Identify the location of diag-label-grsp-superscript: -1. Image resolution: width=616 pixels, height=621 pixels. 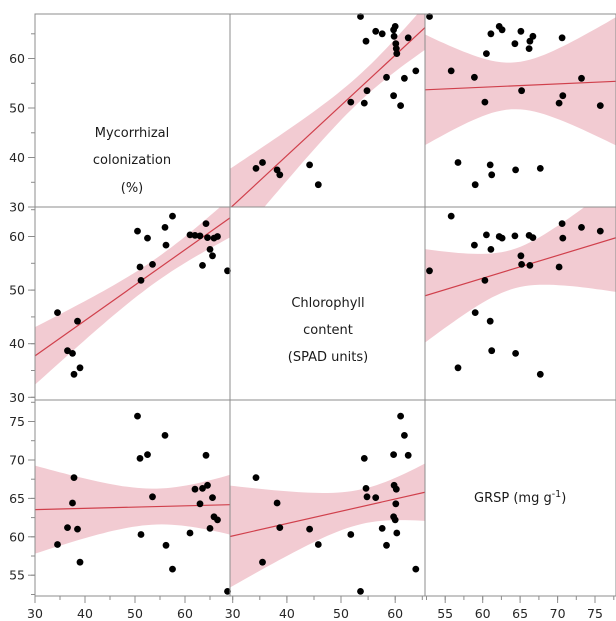
(556, 494).